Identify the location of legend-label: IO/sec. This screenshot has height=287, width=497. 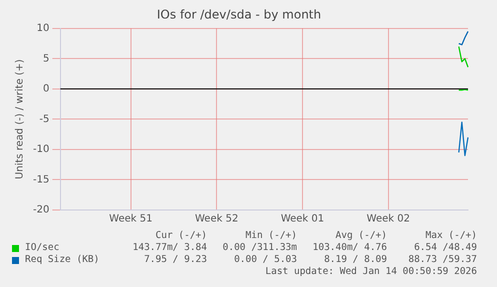
(42, 248).